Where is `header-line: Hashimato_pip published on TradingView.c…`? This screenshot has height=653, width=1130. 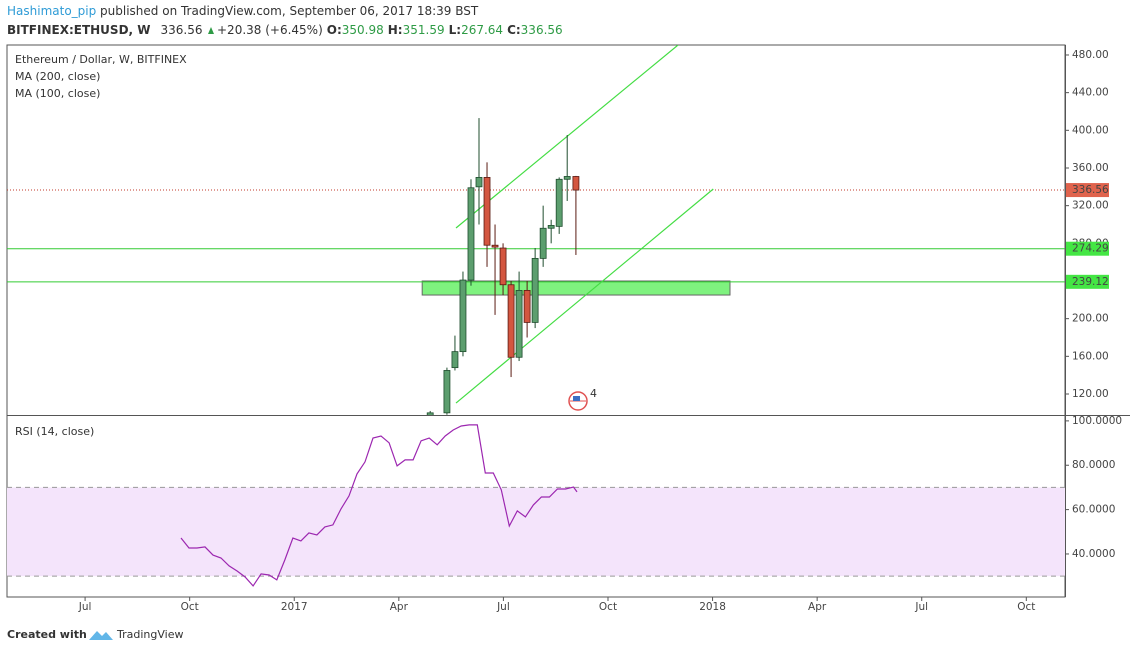
header-line: Hashimato_pip published on TradingView.c… is located at coordinates (243, 11).